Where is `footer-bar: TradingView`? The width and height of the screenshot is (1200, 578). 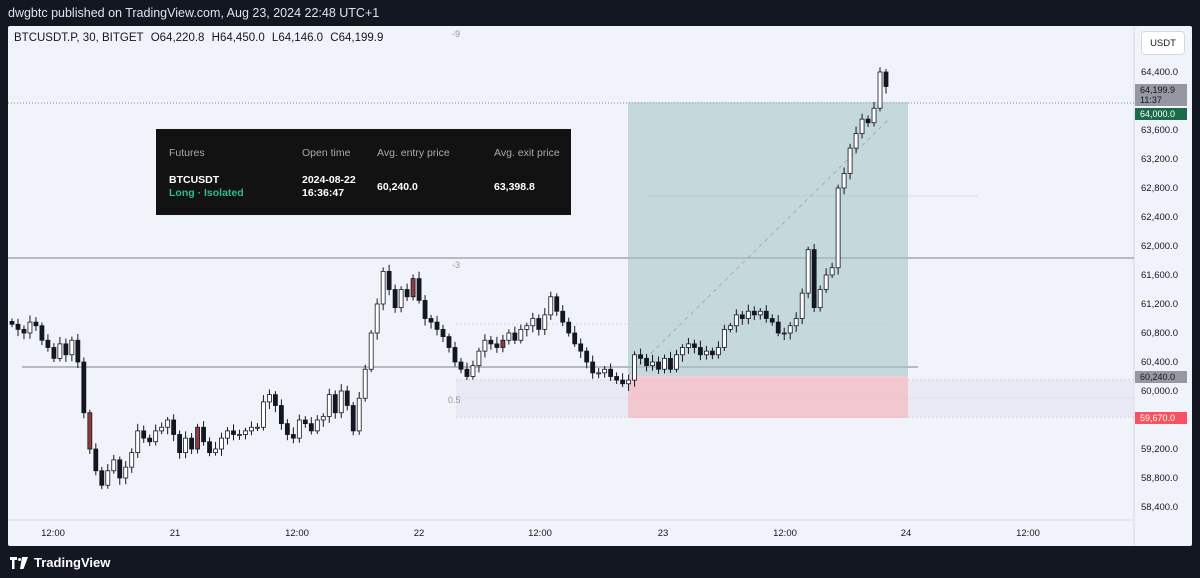 footer-bar: TradingView is located at coordinates (600, 562).